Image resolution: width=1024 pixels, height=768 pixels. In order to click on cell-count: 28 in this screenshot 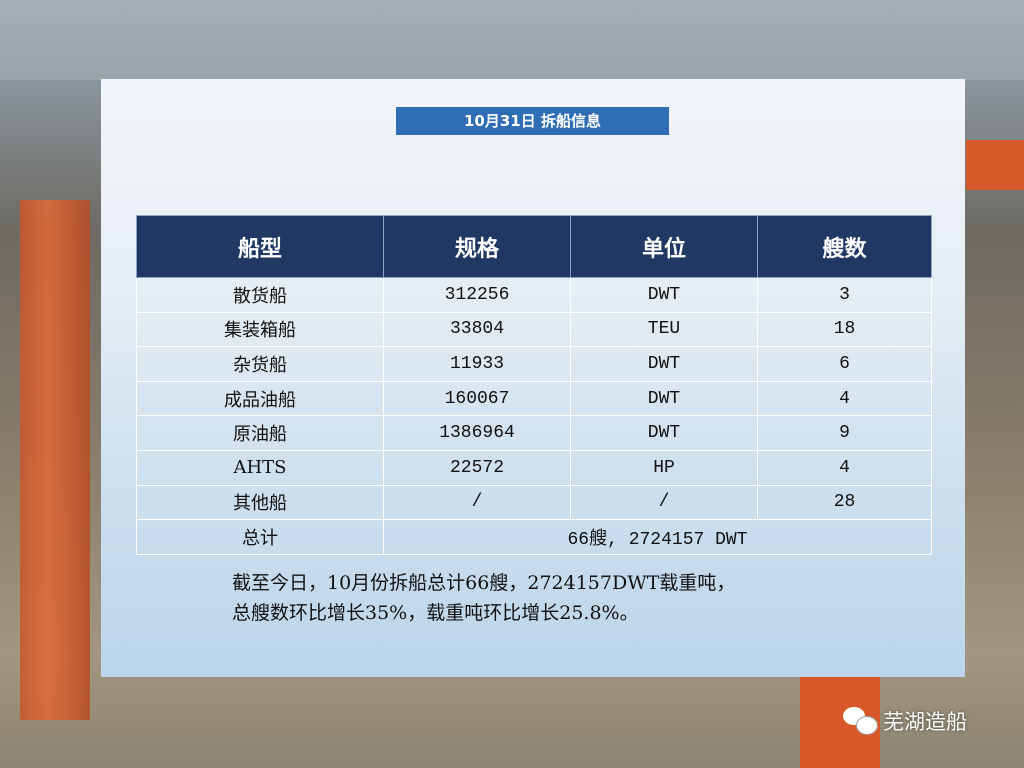, I will do `click(844, 502)`.